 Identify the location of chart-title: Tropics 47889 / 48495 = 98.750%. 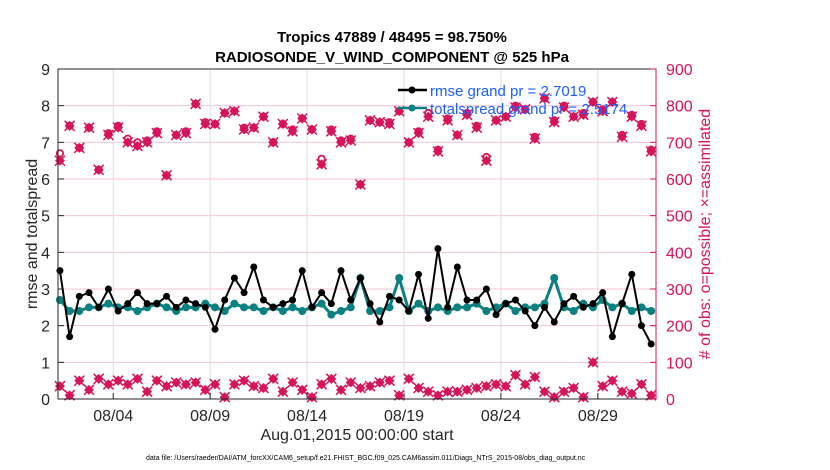
(392, 37).